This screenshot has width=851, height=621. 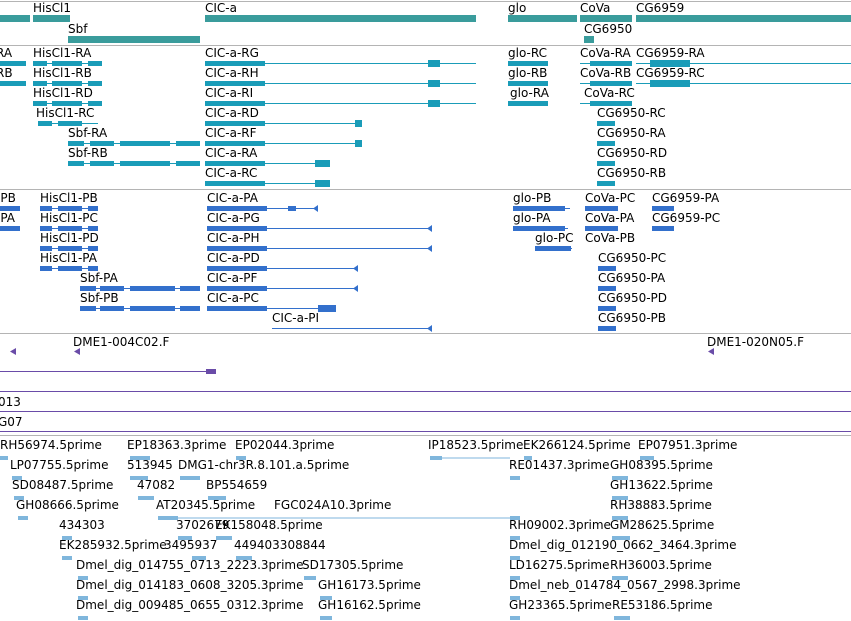 What do you see at coordinates (606, 18) in the screenshot?
I see `gene-bar-cova` at bounding box center [606, 18].